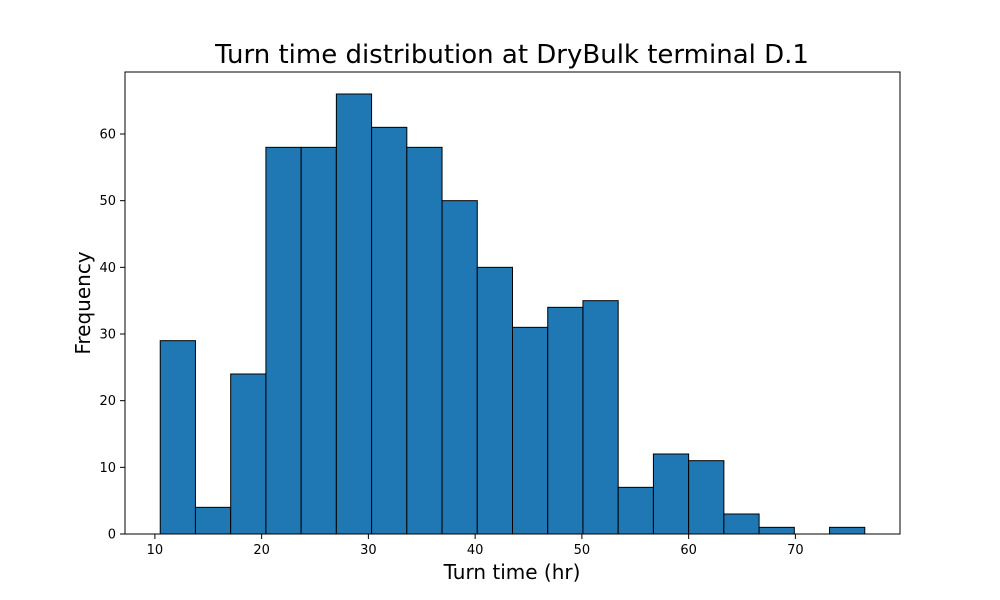 This screenshot has width=1000, height=600. Describe the element at coordinates (368, 550) in the screenshot. I see `x-tick-label: 30` at that location.